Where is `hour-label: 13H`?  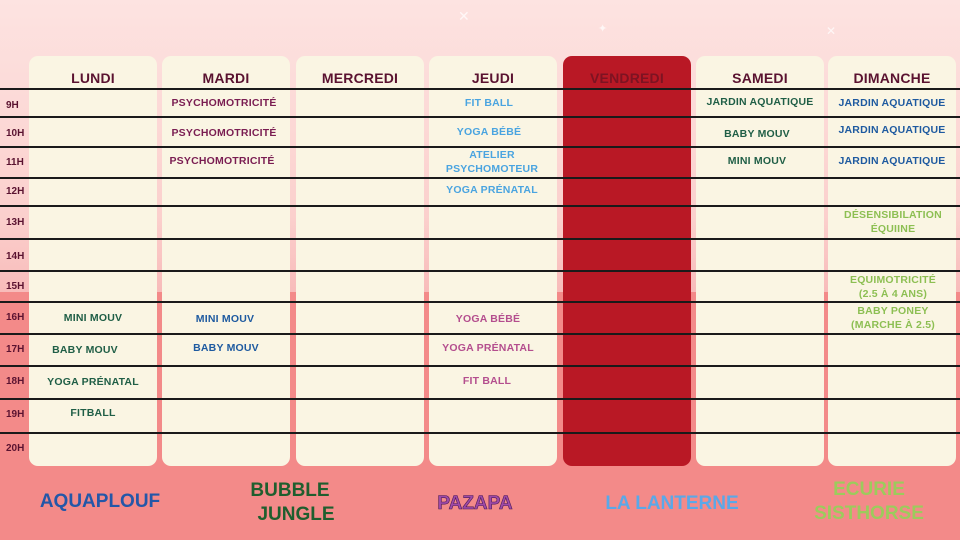 hour-label: 13H is located at coordinates (15, 222).